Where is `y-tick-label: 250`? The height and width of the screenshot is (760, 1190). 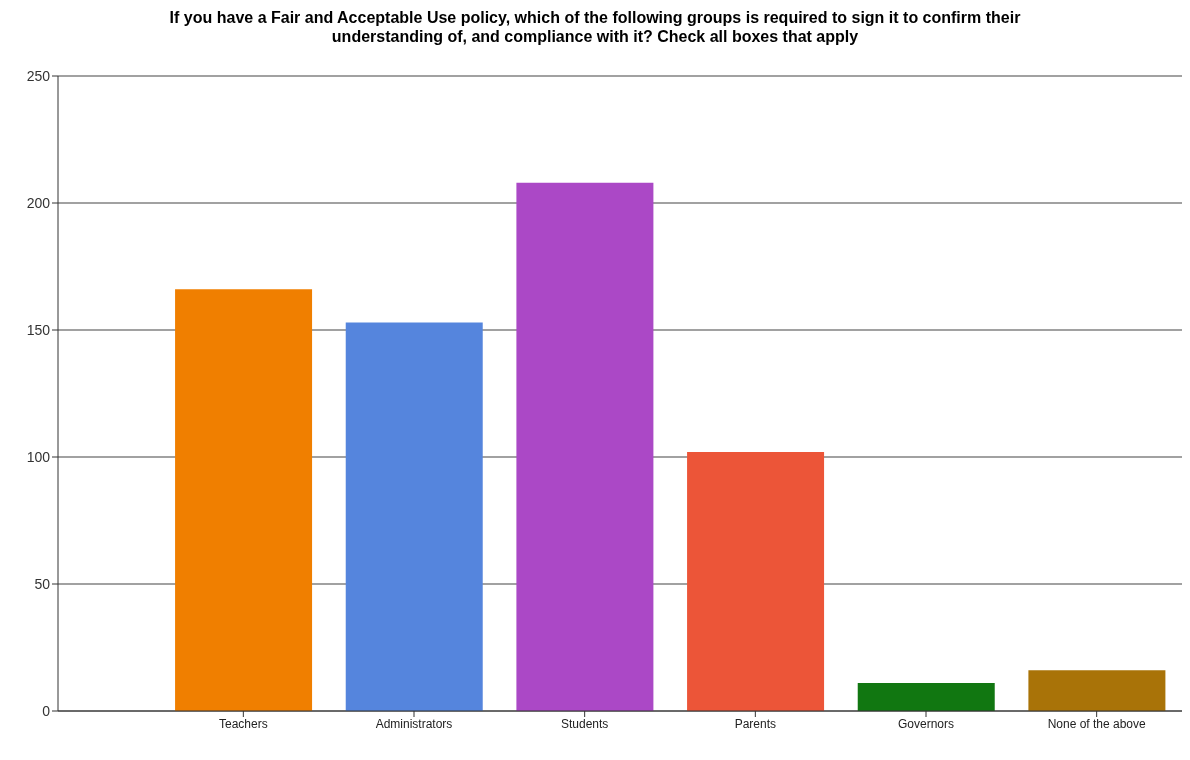
y-tick-label: 250 is located at coordinates (38, 75).